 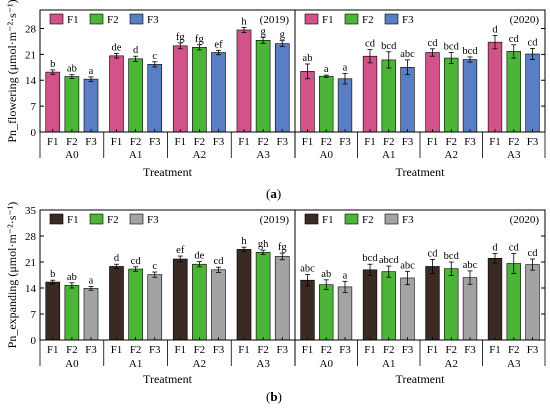 What do you see at coordinates (31, 289) in the screenshot?
I see `y-tick-label: 14` at bounding box center [31, 289].